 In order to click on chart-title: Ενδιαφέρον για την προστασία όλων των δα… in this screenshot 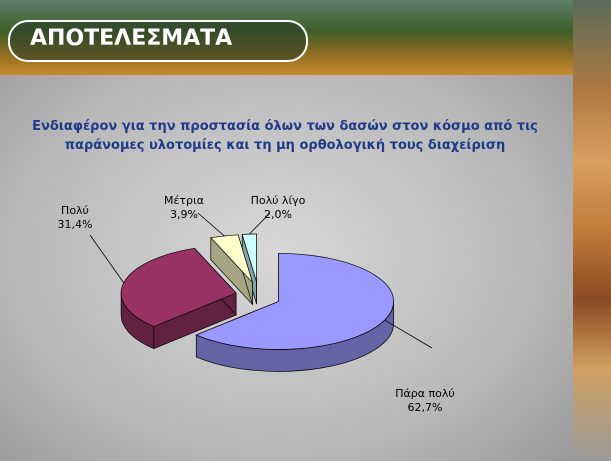, I will do `click(285, 136)`.